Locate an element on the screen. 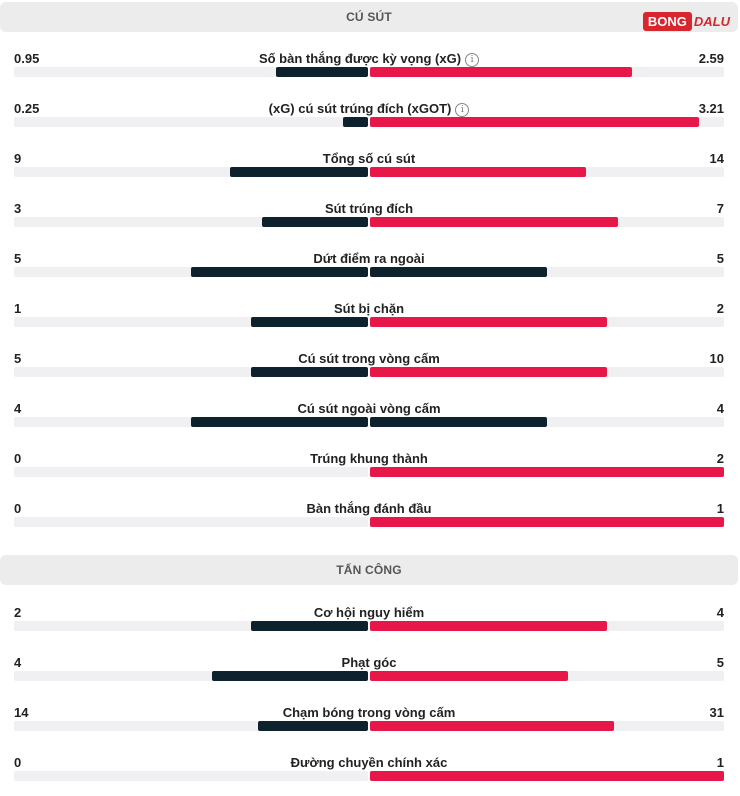  stat-row: 0 Bàn thắng đánh đầu 1 is located at coordinates (369, 516).